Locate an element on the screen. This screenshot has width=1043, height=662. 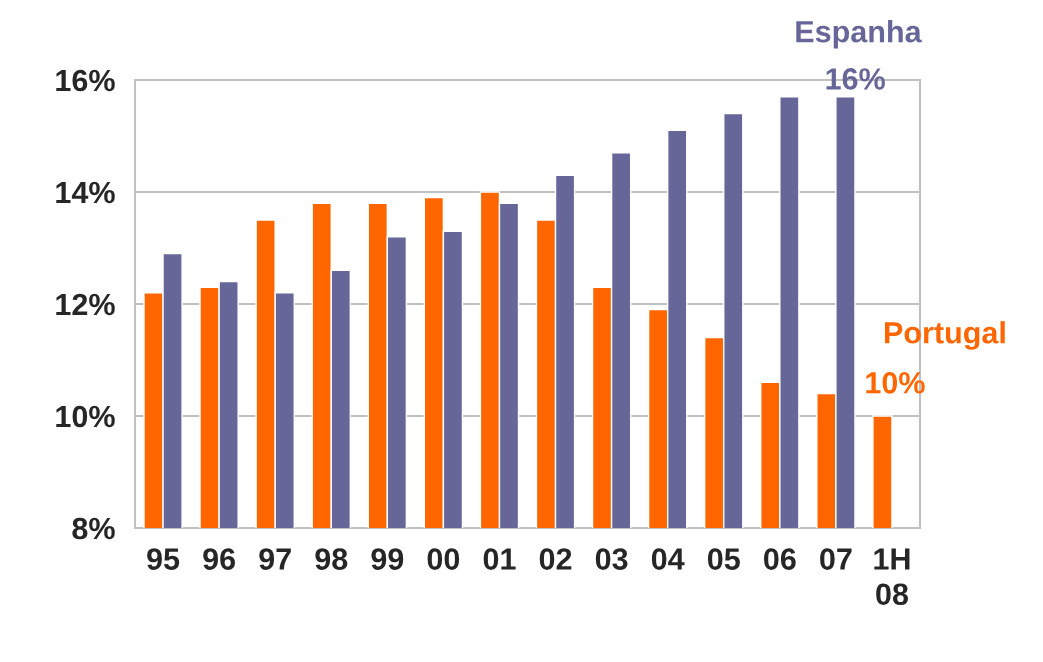
x-tick-label: 04 is located at coordinates (668, 559).